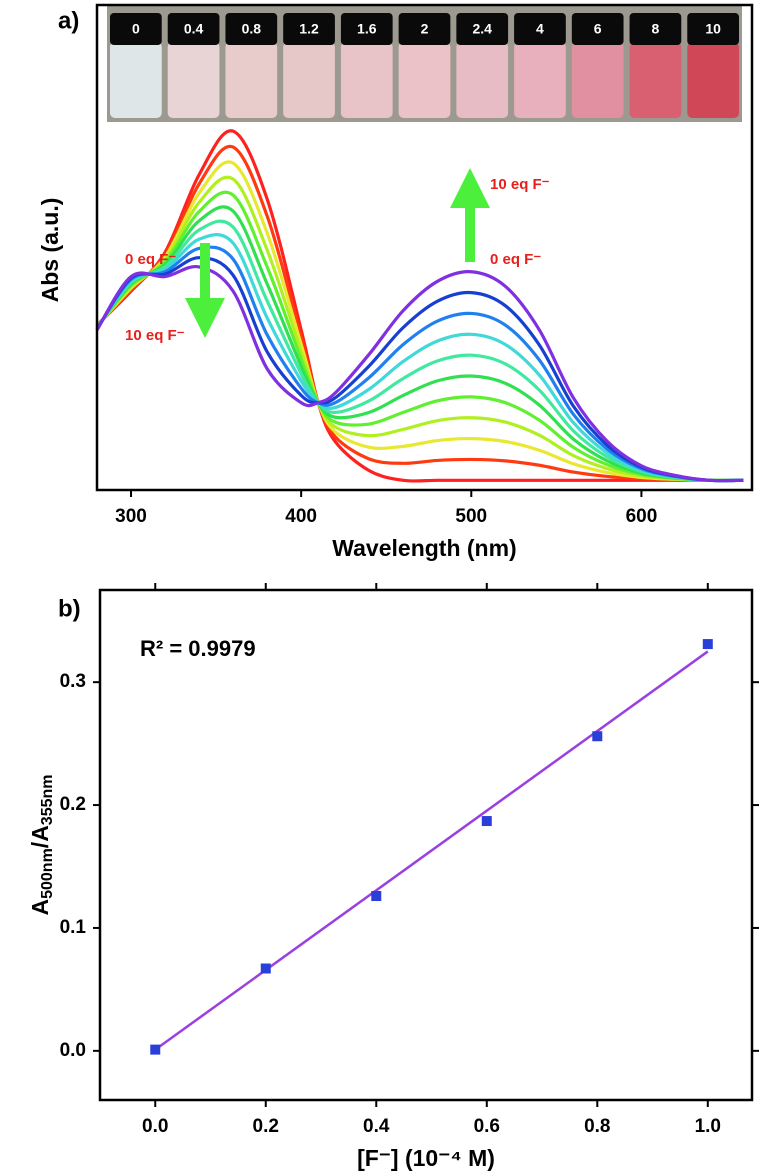  I want to click on y-tick-label: 0.3, so click(73, 681).